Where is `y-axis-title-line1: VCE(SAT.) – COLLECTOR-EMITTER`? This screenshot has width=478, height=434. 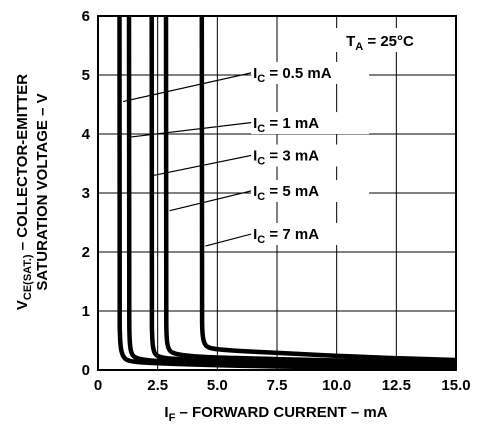 y-axis-title-line1: VCE(SAT.) – COLLECTOR-EMITTER is located at coordinates (24, 192).